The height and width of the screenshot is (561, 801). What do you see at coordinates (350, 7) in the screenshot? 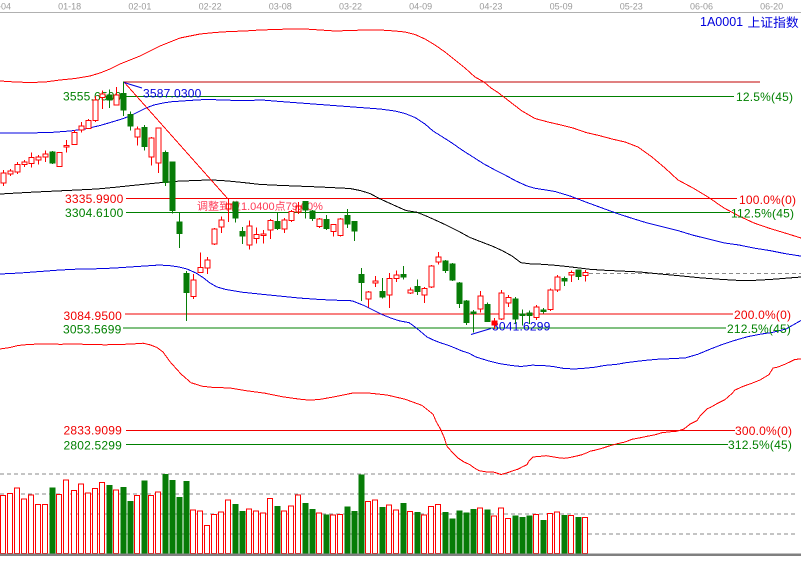
I see `svg-text: 03-22` at bounding box center [350, 7].